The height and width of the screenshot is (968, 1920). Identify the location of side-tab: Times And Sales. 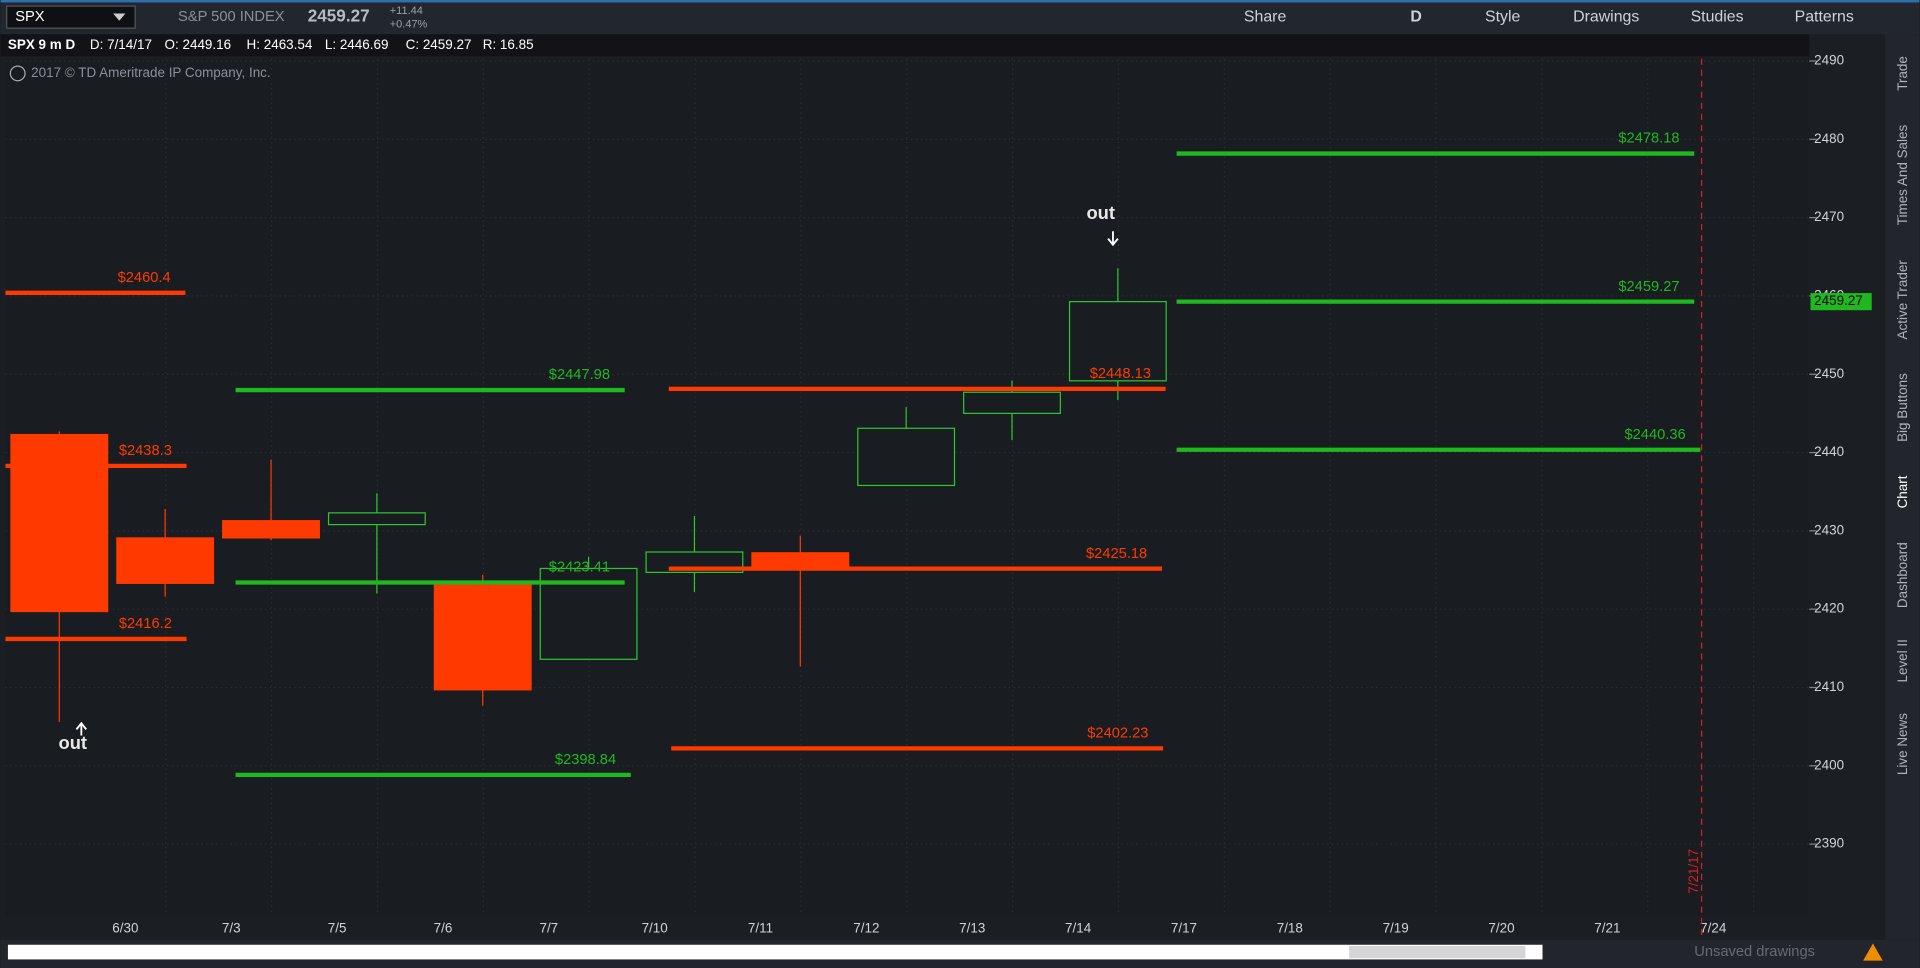
(1902, 175).